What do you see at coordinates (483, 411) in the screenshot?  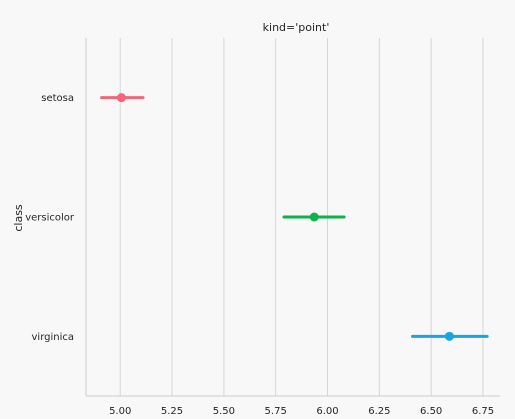 I see `x-tick-label-7: 6.75` at bounding box center [483, 411].